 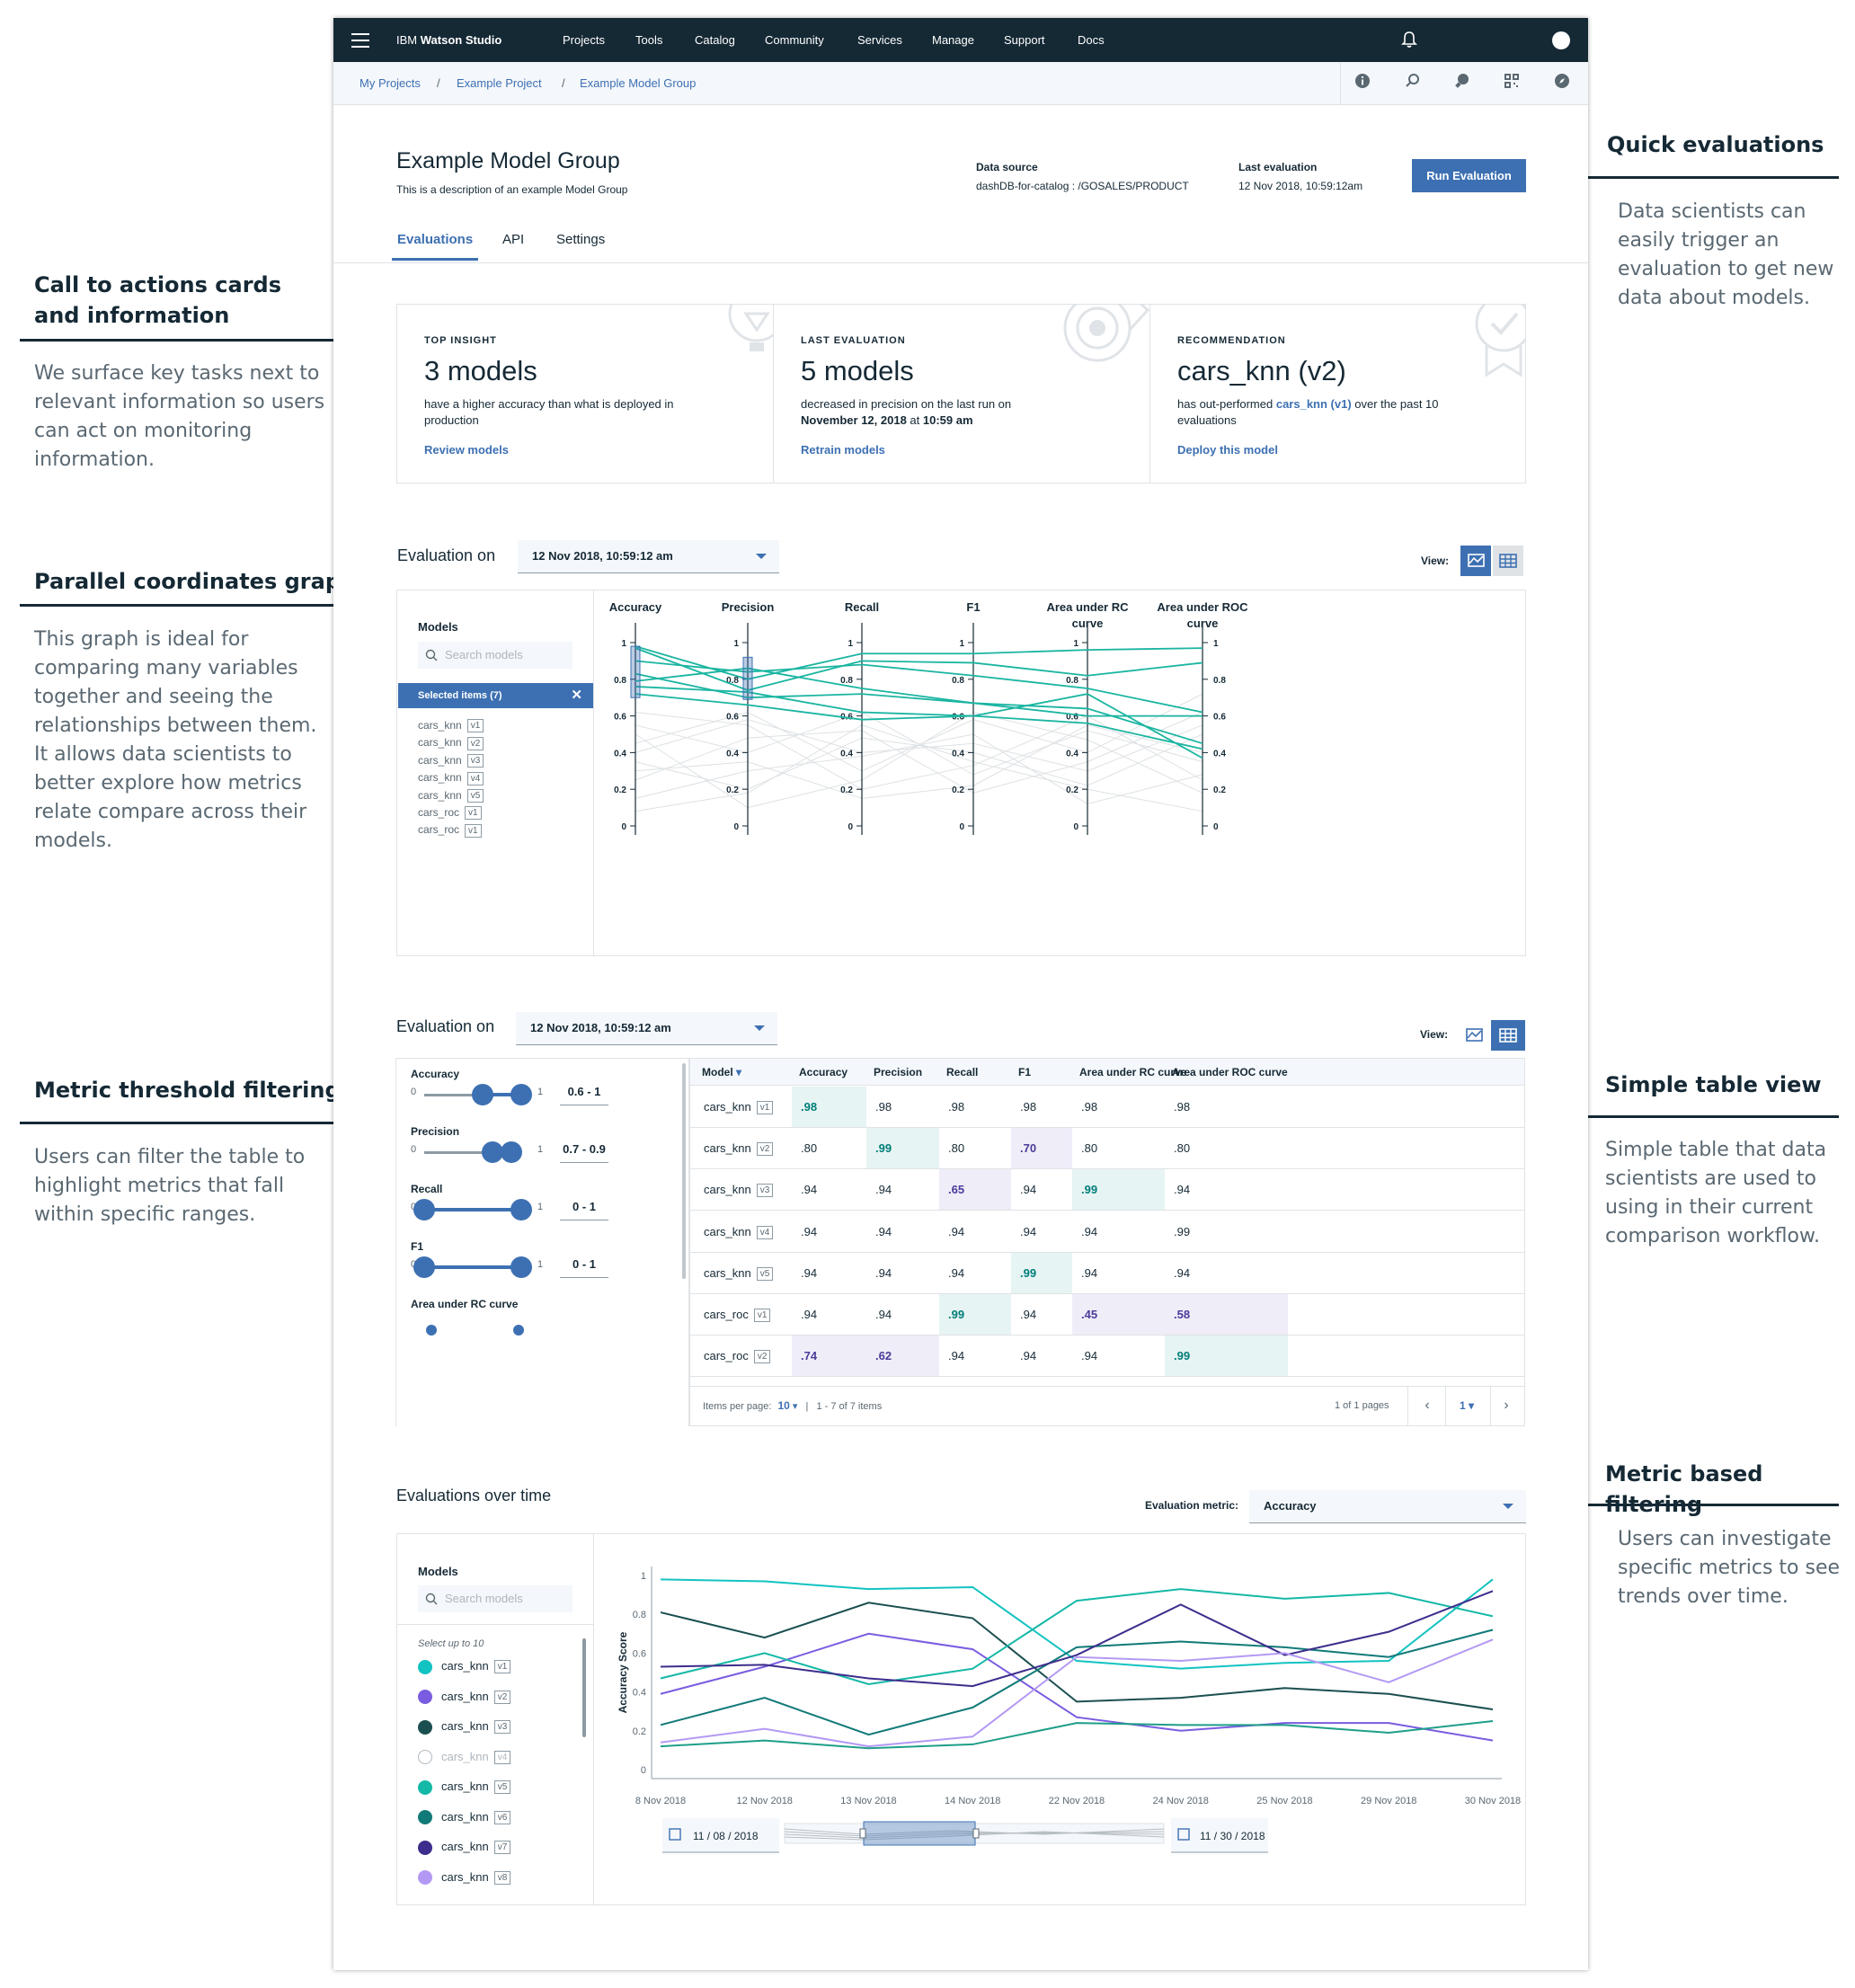 What do you see at coordinates (635, 672) in the screenshot?
I see `accuracy-brush` at bounding box center [635, 672].